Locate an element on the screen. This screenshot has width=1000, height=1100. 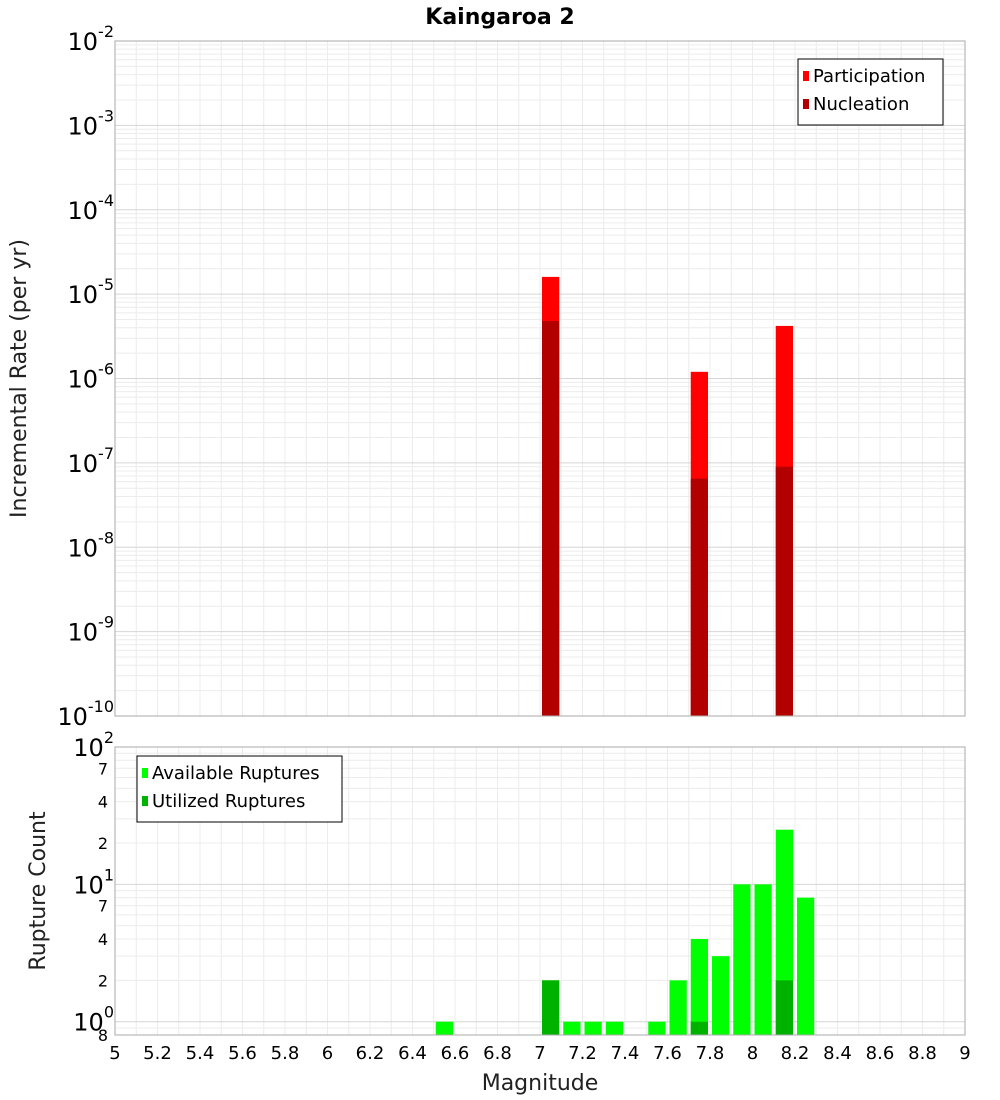
y-tick-label: 10⁻⁸ is located at coordinates (91, 545).